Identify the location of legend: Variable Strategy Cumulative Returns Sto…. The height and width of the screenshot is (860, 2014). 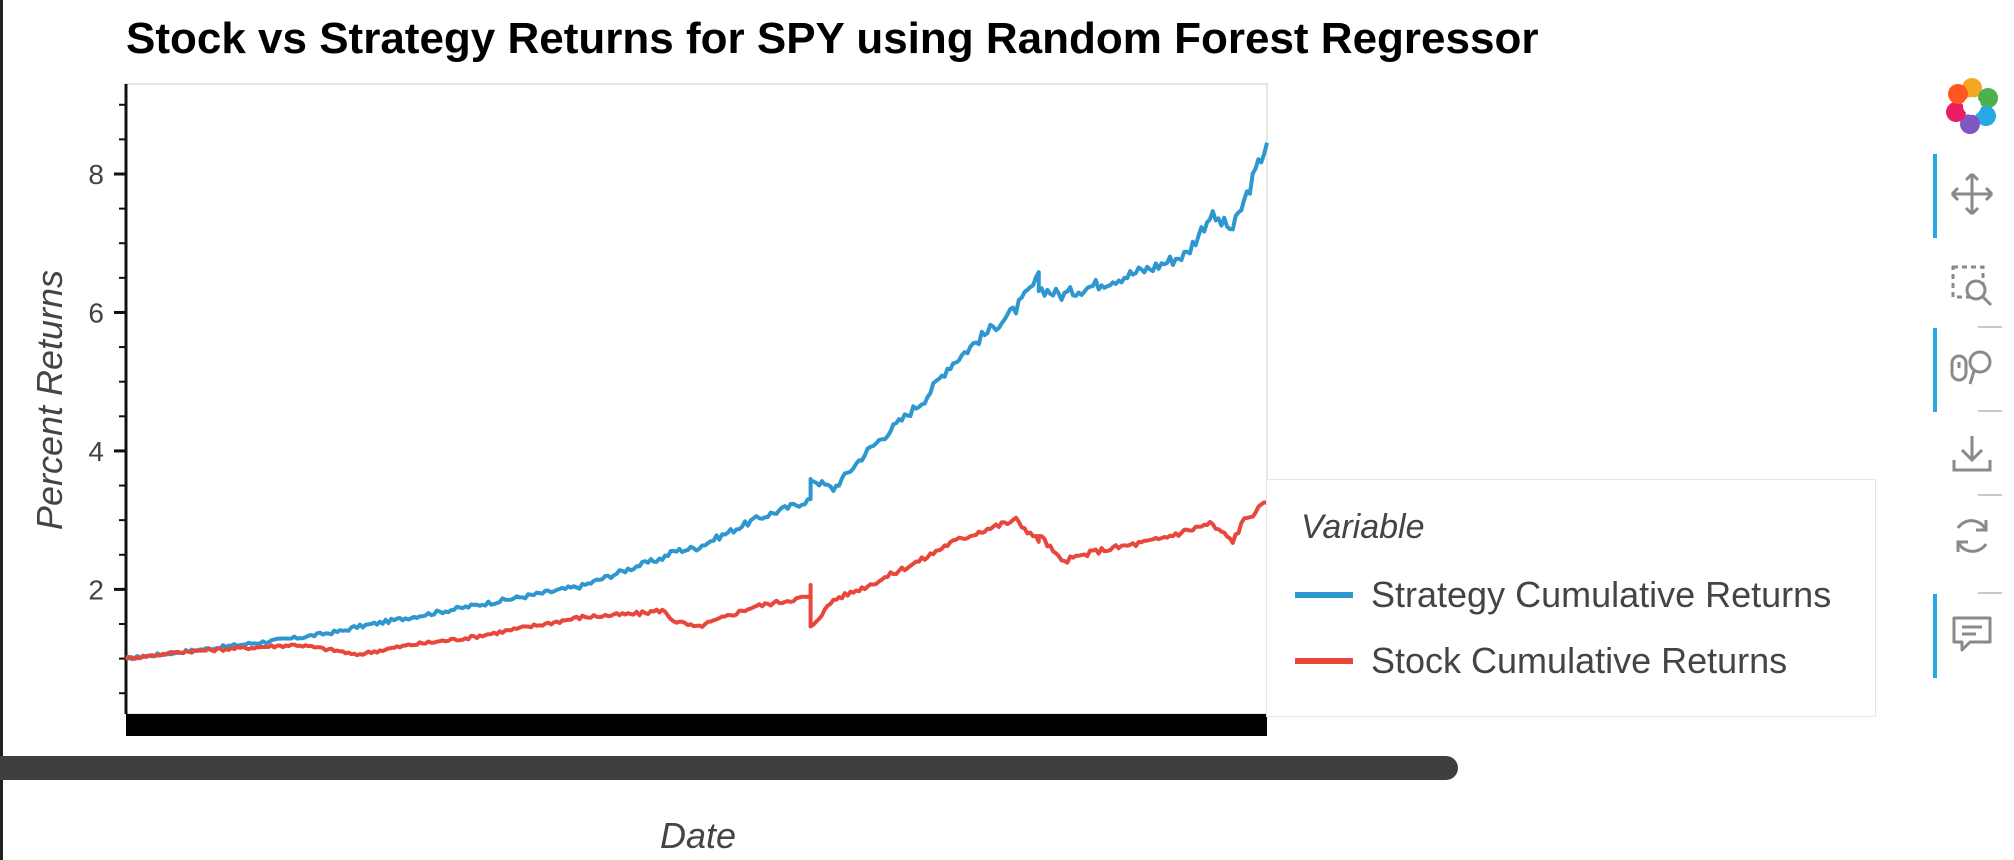
(1571, 598).